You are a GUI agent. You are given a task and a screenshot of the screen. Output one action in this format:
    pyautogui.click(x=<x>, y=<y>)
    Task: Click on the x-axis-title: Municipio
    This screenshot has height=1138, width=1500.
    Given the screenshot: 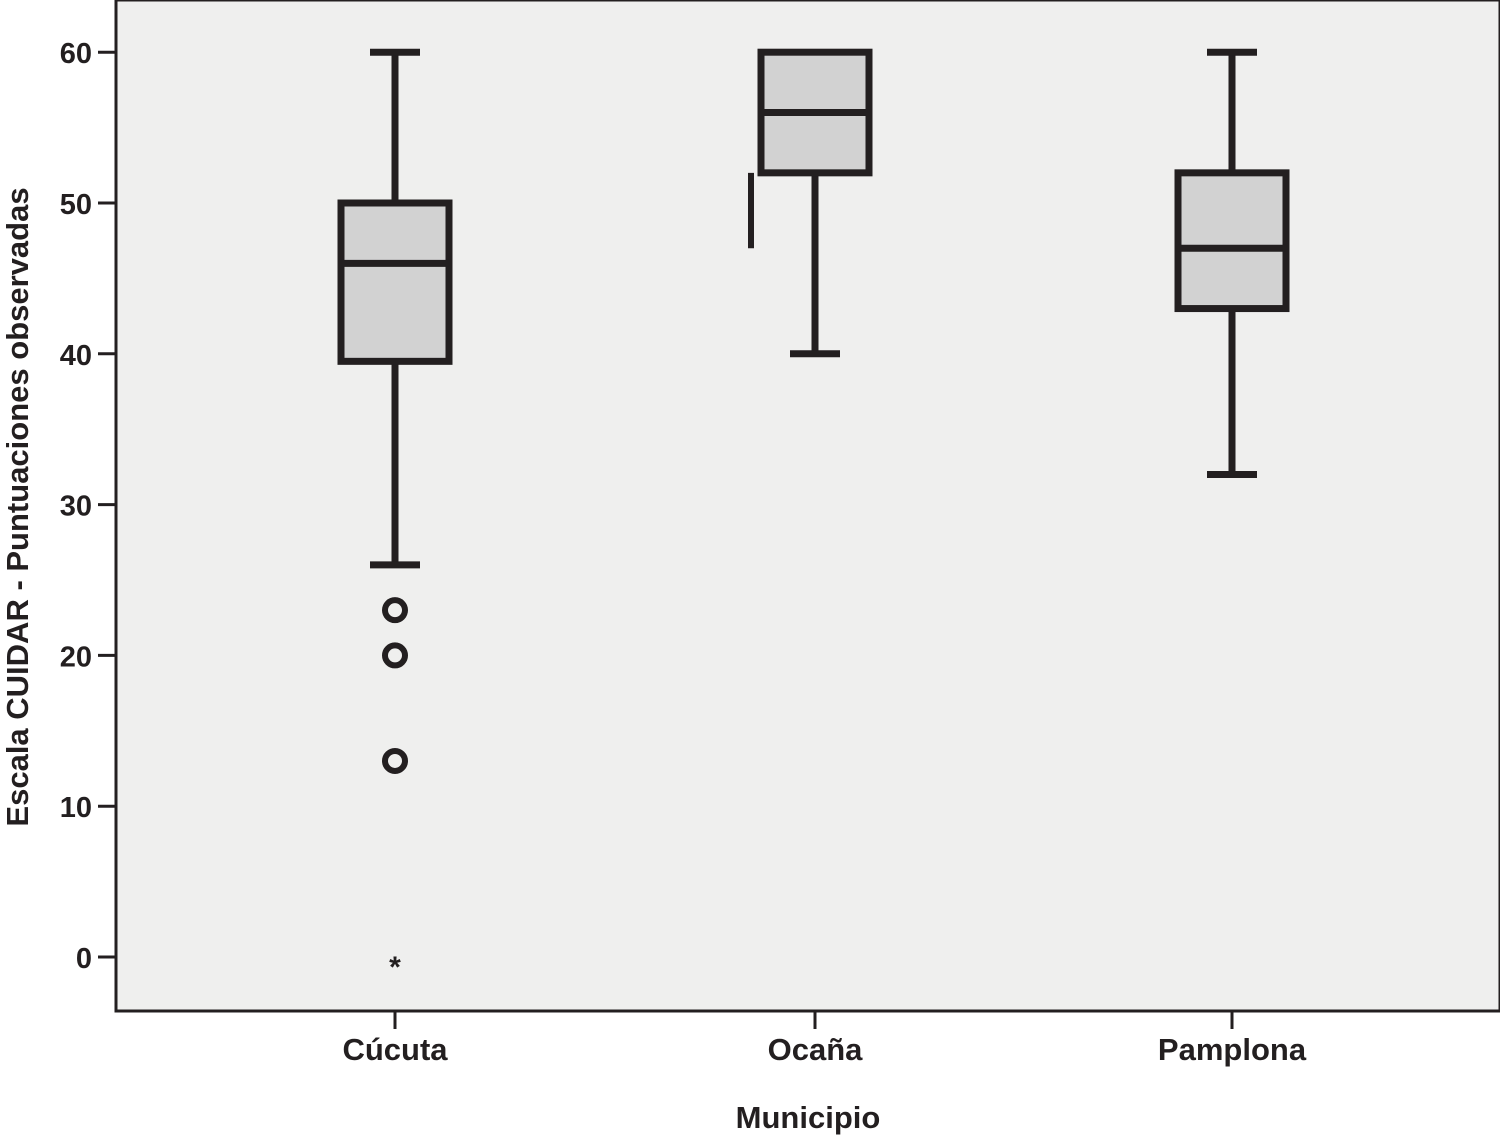 What is the action you would take?
    pyautogui.click(x=808, y=1117)
    